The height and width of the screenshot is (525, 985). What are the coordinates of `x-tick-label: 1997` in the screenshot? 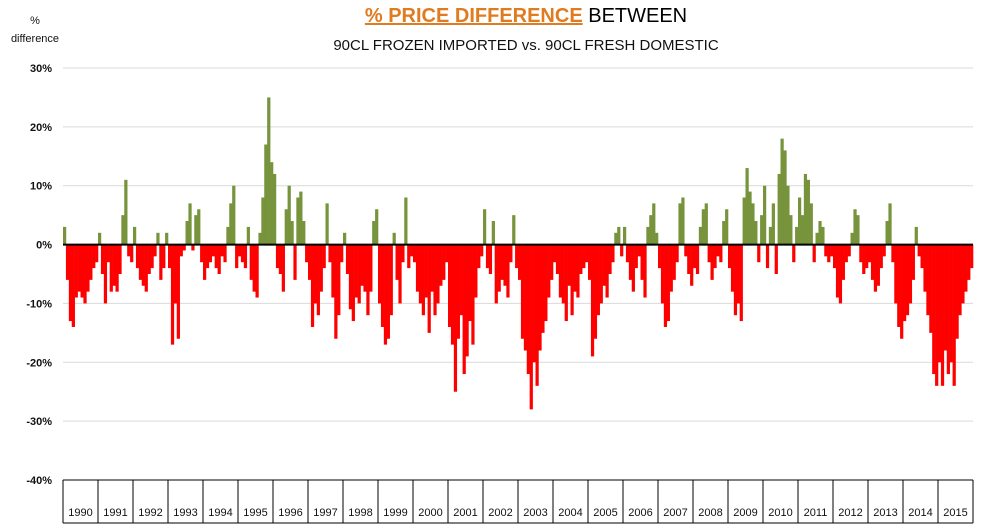 It's located at (325, 513).